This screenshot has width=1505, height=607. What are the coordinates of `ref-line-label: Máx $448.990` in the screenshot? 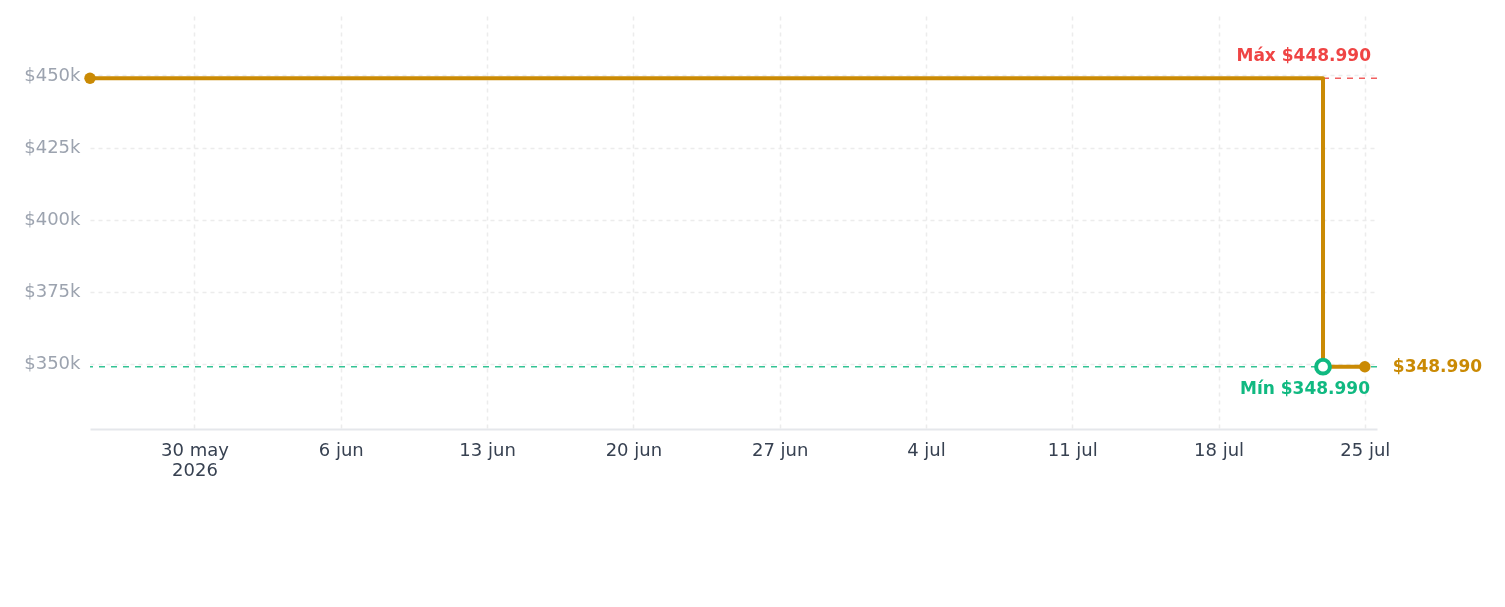 It's located at (1304, 55).